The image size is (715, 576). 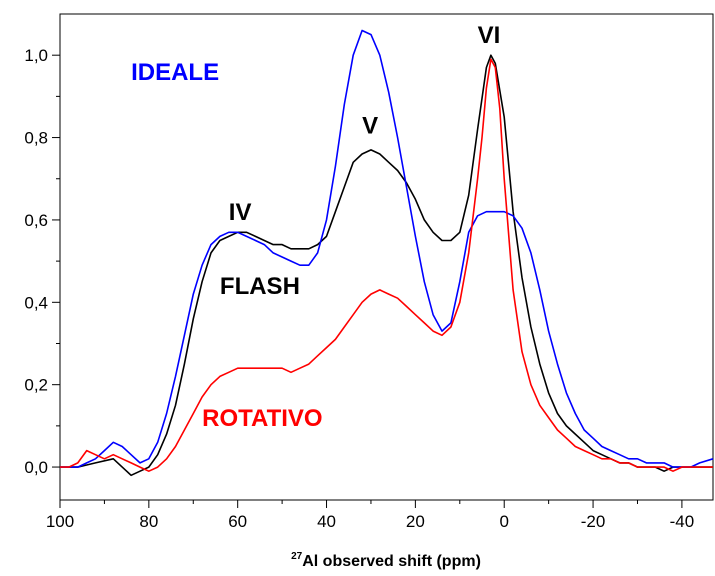 I want to click on x-tick-label: 20, so click(x=415, y=521).